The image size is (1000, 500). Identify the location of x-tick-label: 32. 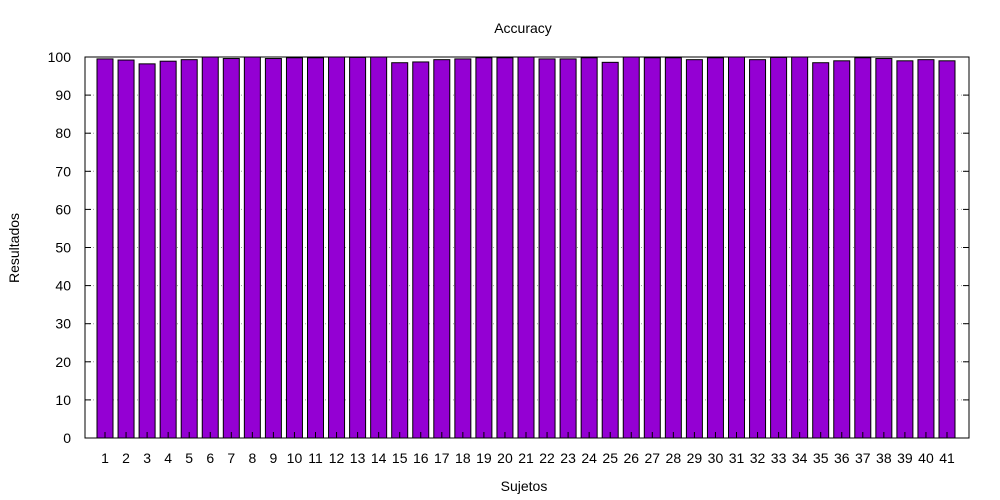
(758, 458).